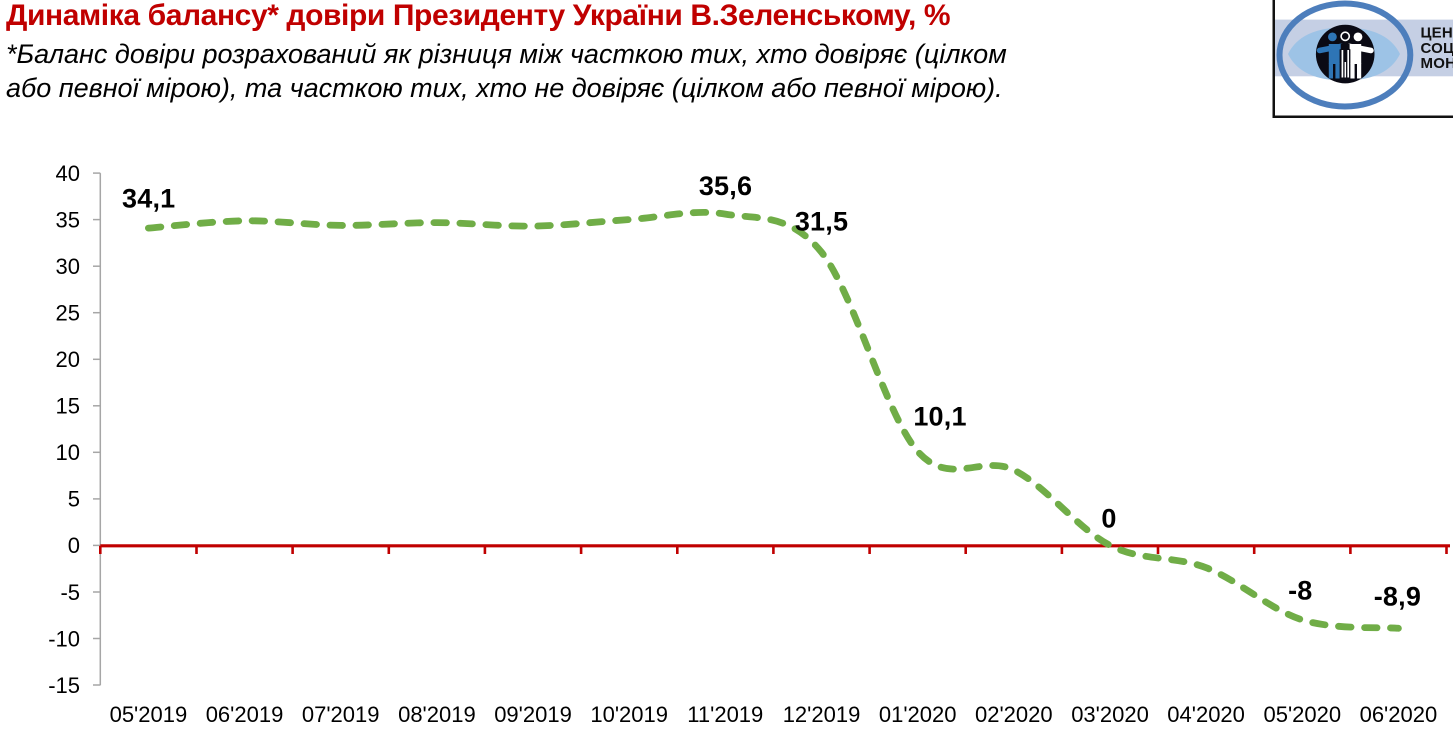  I want to click on svg-text: 20, so click(68, 359).